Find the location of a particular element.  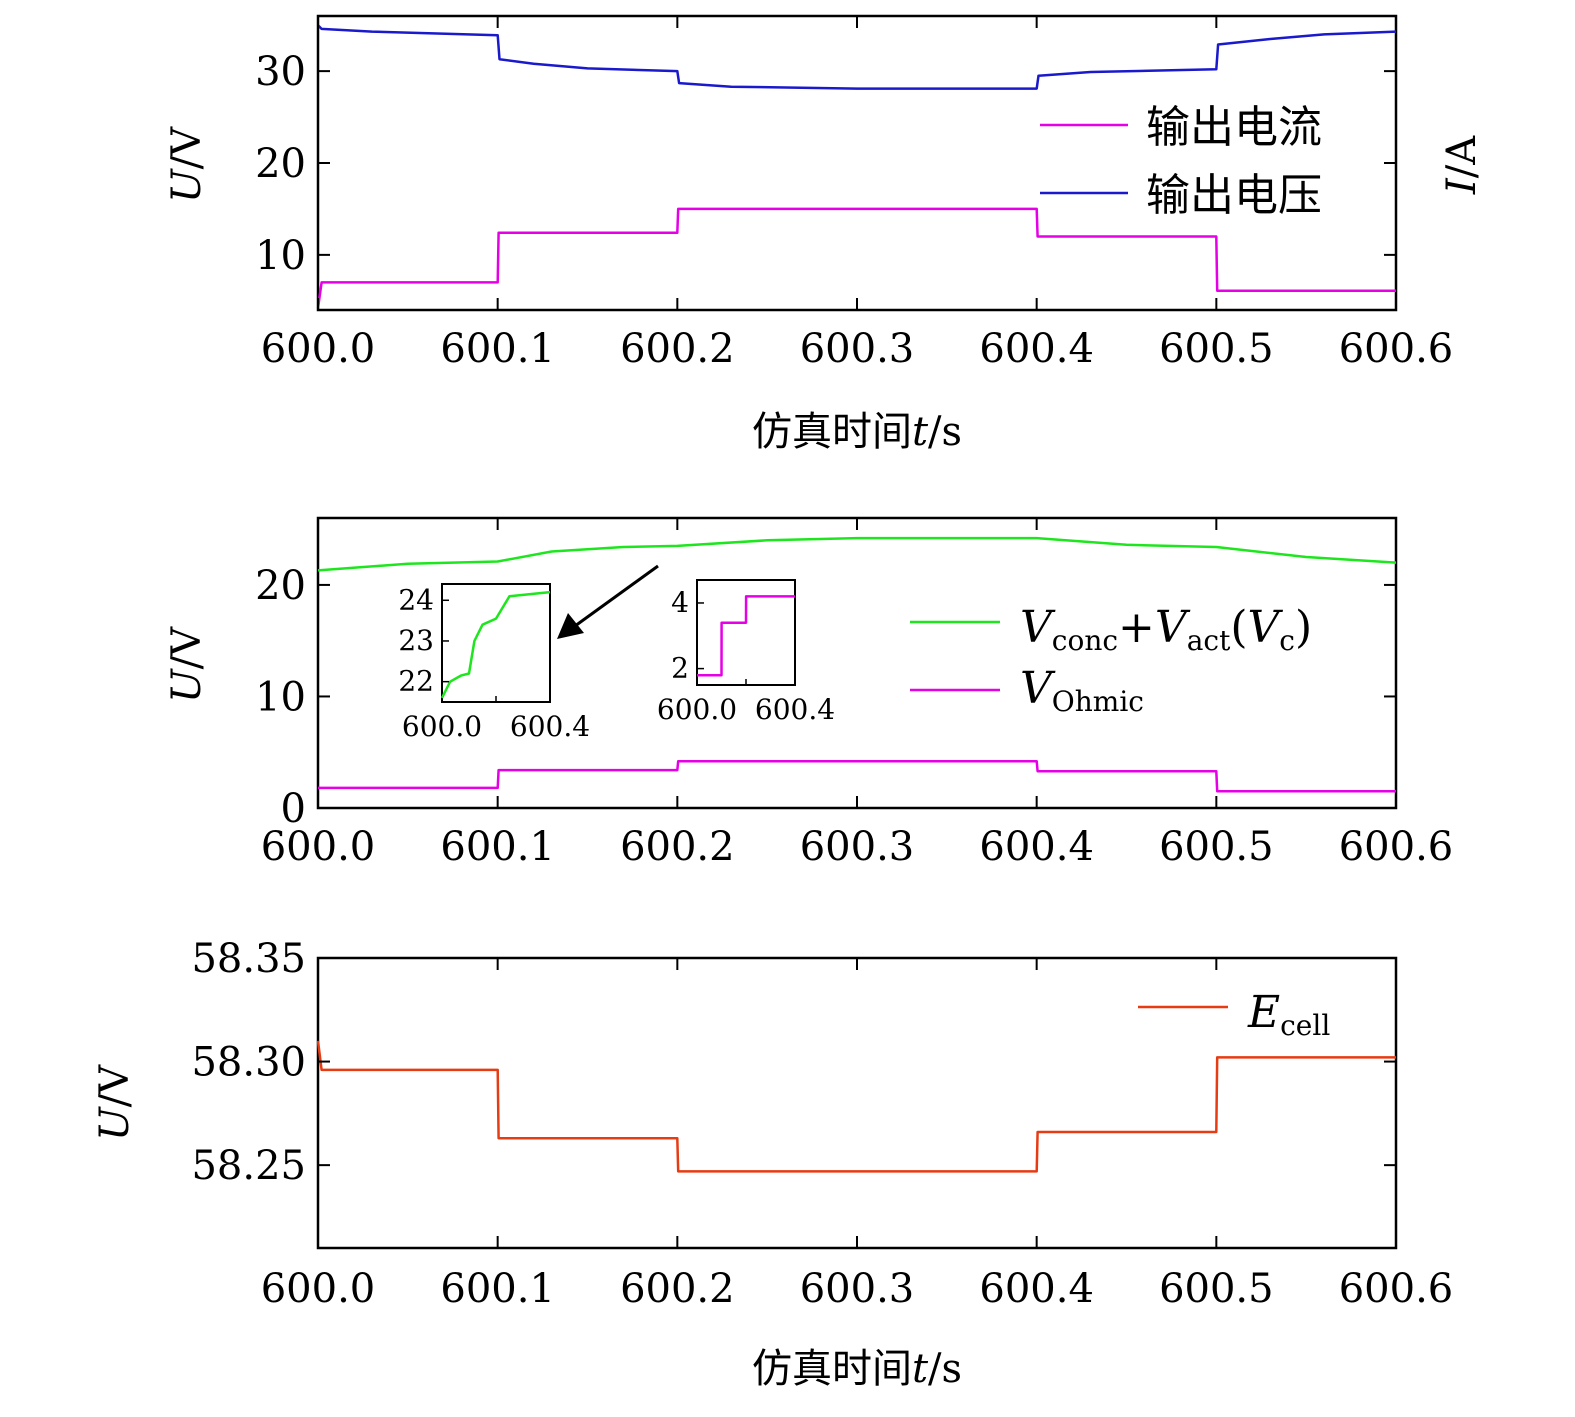

inset-y-tick-label: 2 is located at coordinates (680, 668).